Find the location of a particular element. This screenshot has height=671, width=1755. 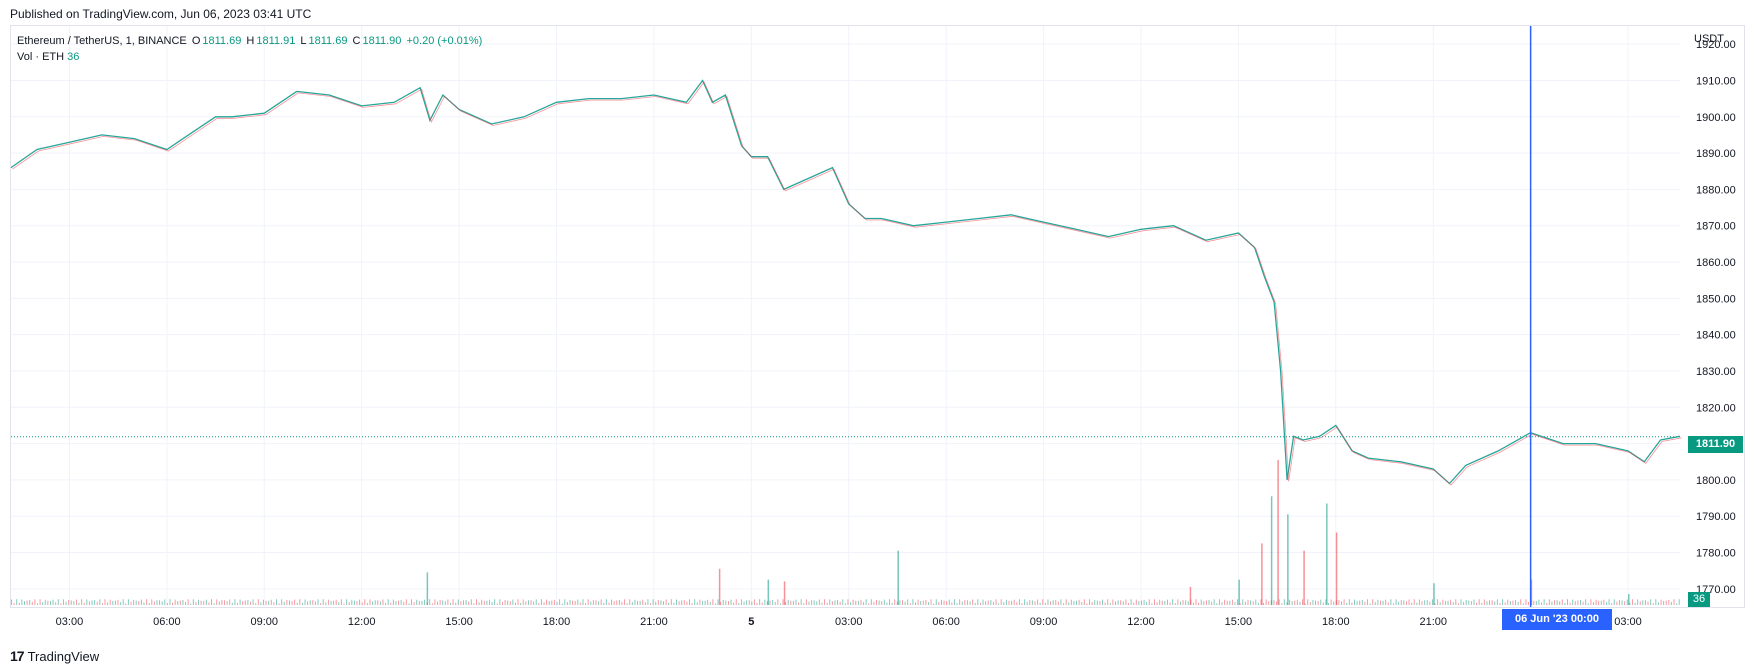

volume-legend: Vol · ETH 36 is located at coordinates (48, 57).